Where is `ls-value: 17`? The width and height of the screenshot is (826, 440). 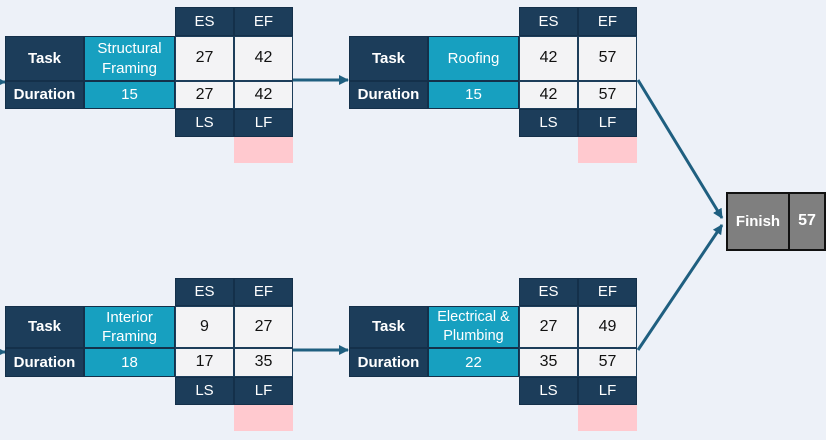
ls-value: 17 is located at coordinates (204, 362).